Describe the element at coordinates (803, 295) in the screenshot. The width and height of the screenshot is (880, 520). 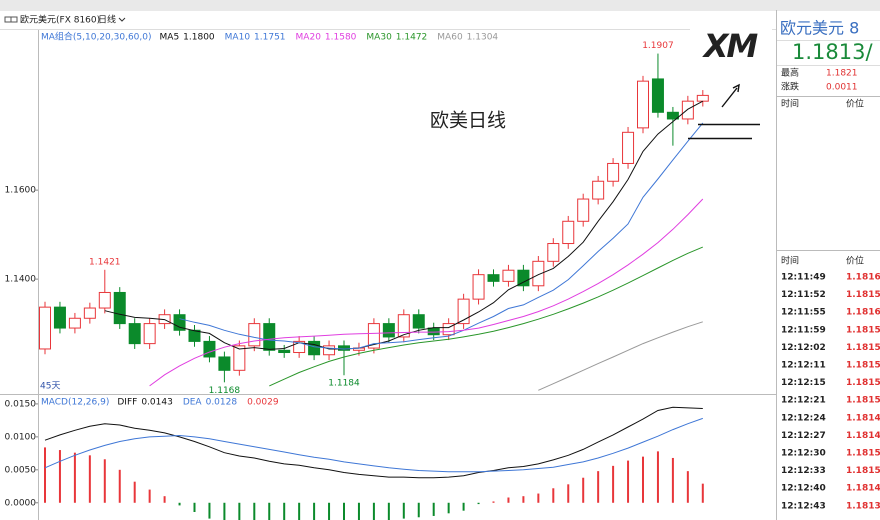
I see `trade-time: 12:11:52` at that location.